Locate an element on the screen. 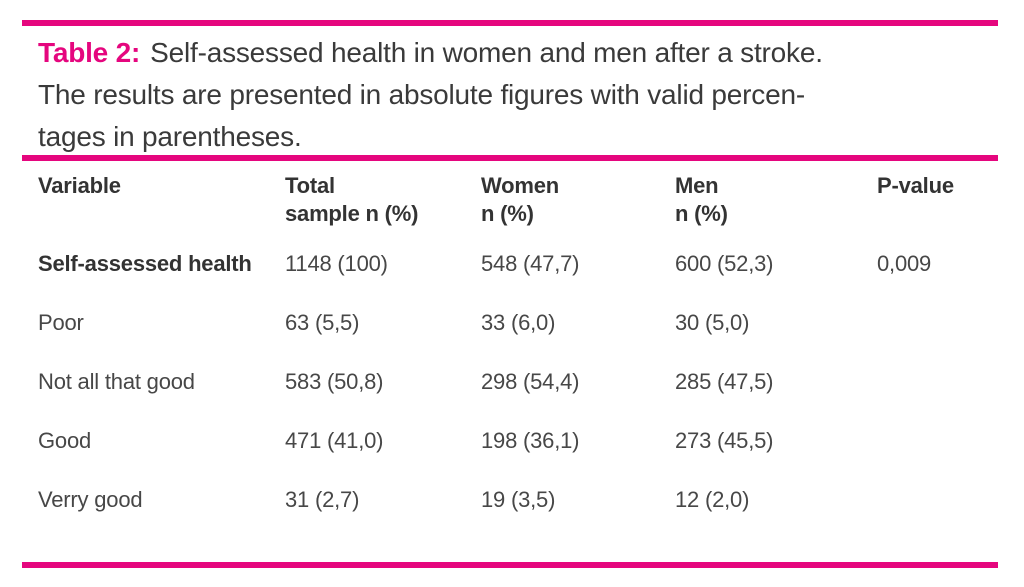 This screenshot has height=587, width=1024. cell-total-sample: 471 (41,0) is located at coordinates (334, 440).